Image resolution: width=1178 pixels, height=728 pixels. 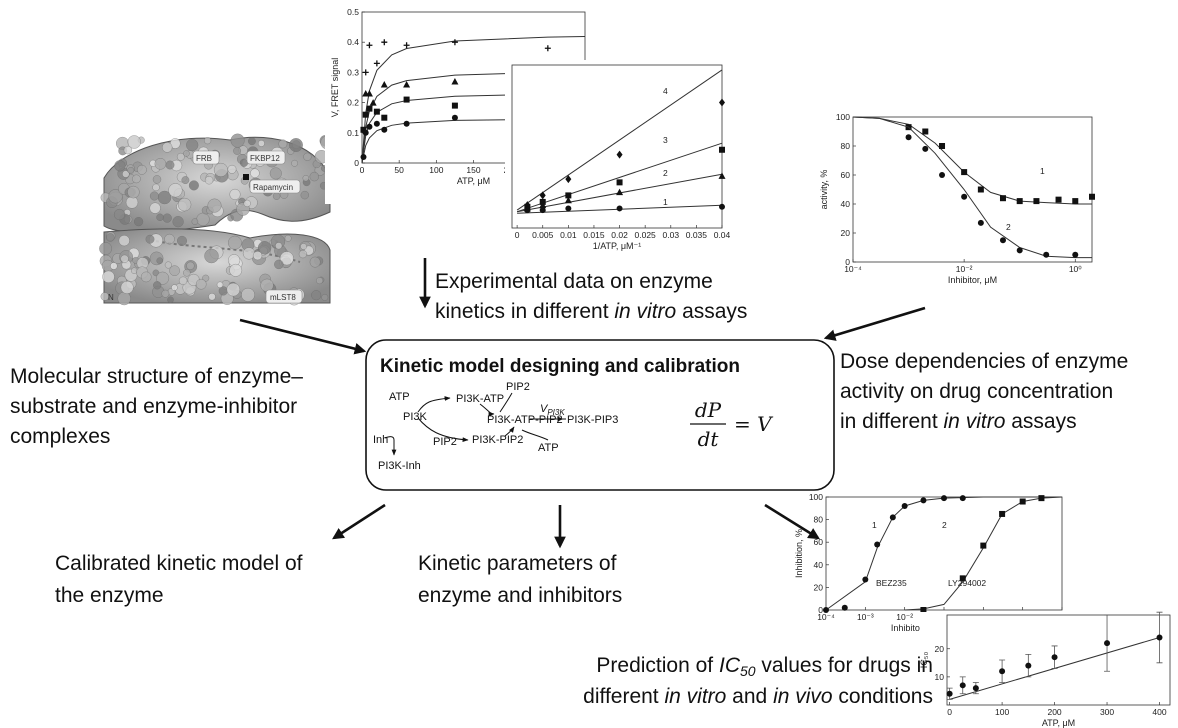 I want to click on x-tick-label: 10⁻³, so click(x=865, y=617).